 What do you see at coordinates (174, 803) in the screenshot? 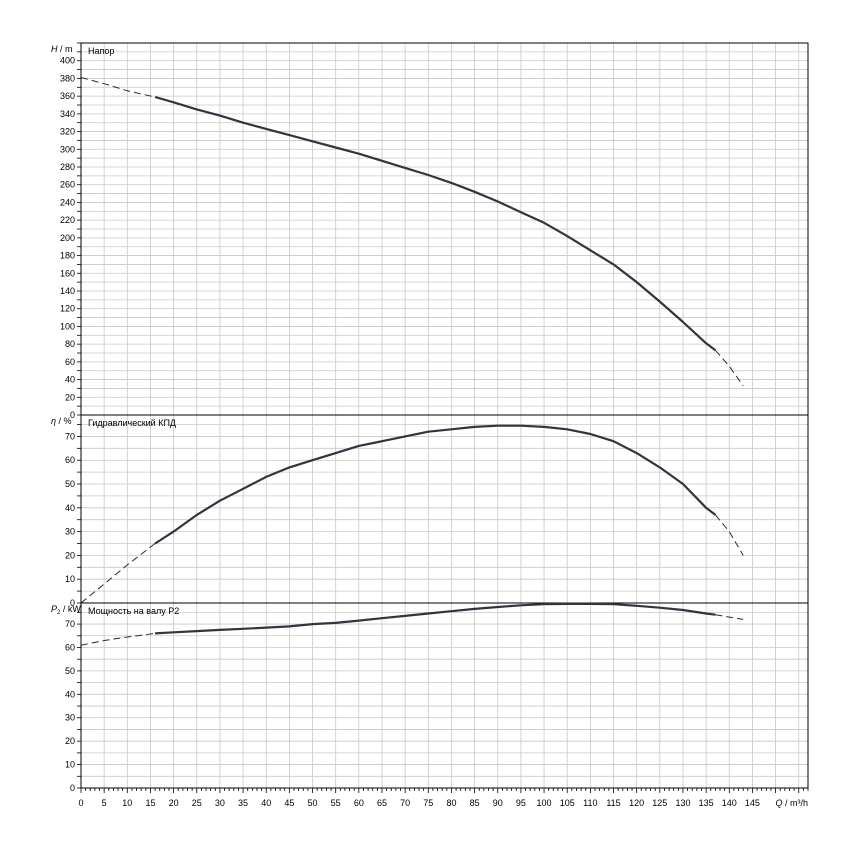
I see `x-tick-label: 20` at bounding box center [174, 803].